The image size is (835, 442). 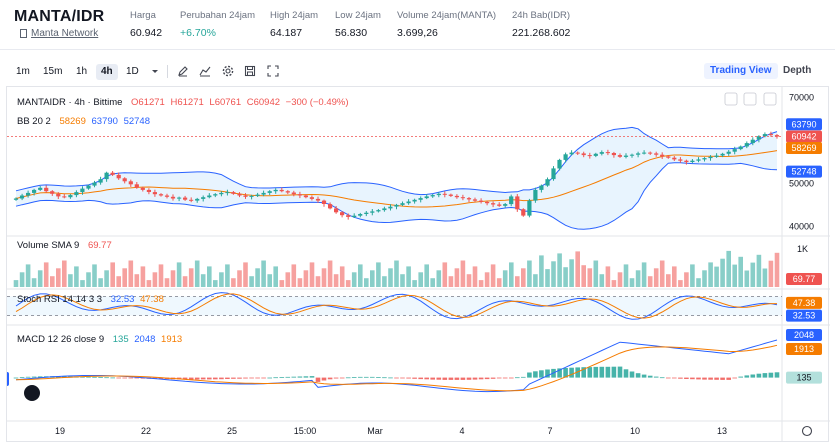 I want to click on arrow-down-icon, so click(x=731, y=99).